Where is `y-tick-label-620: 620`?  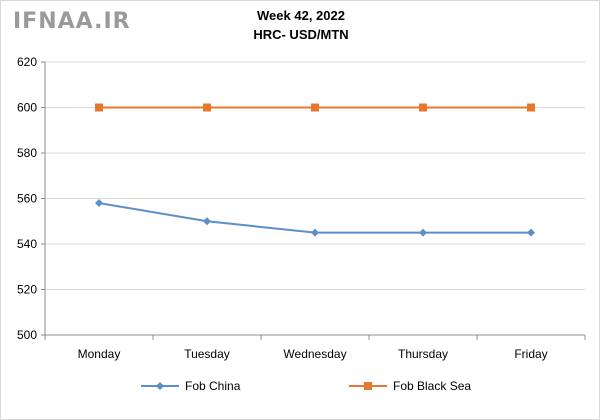
y-tick-label-620: 620 is located at coordinates (27, 62).